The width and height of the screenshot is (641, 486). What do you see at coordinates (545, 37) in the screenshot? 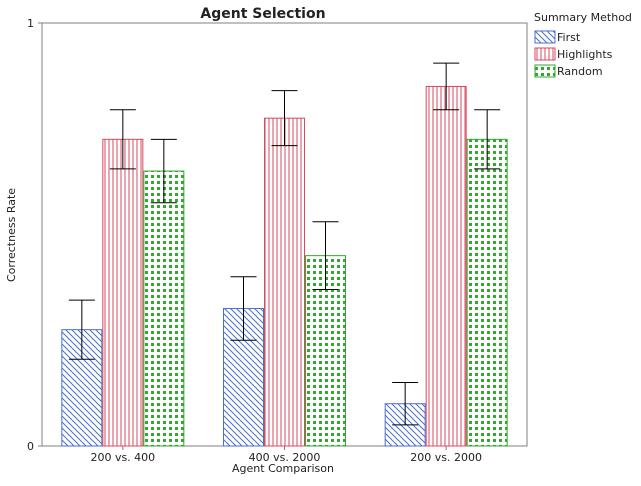
I see `legend-swatch-first` at bounding box center [545, 37].